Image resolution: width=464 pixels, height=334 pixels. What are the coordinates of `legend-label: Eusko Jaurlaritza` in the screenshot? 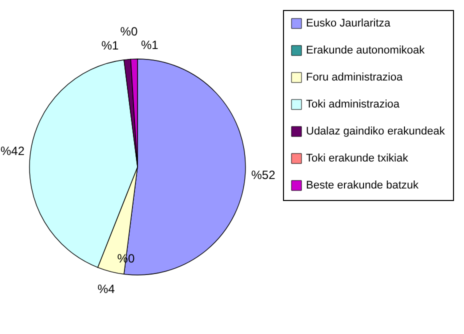 It's located at (349, 24).